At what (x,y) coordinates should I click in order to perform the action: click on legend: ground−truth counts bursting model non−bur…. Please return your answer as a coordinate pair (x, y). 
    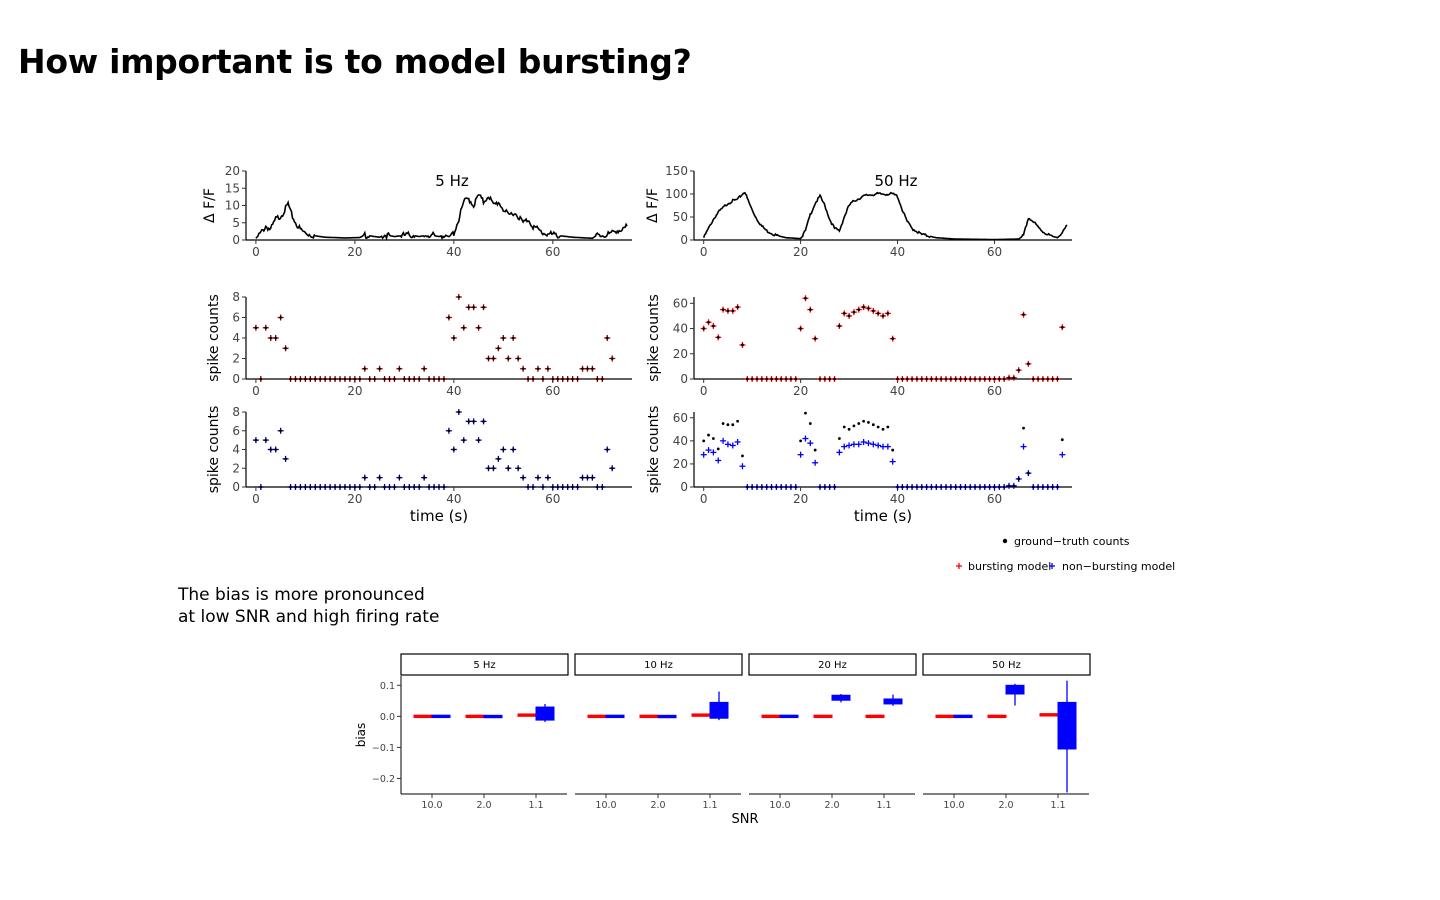
    Looking at the image, I should click on (1065, 554).